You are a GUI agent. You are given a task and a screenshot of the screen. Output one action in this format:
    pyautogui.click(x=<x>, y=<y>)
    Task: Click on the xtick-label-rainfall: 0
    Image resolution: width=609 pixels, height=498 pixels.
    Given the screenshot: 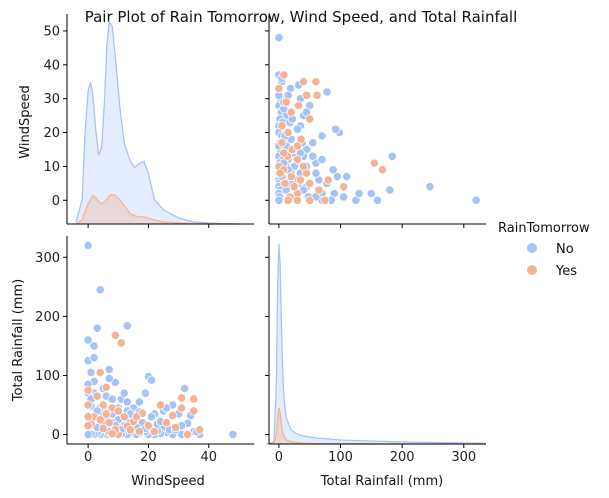 What is the action you would take?
    pyautogui.click(x=279, y=457)
    